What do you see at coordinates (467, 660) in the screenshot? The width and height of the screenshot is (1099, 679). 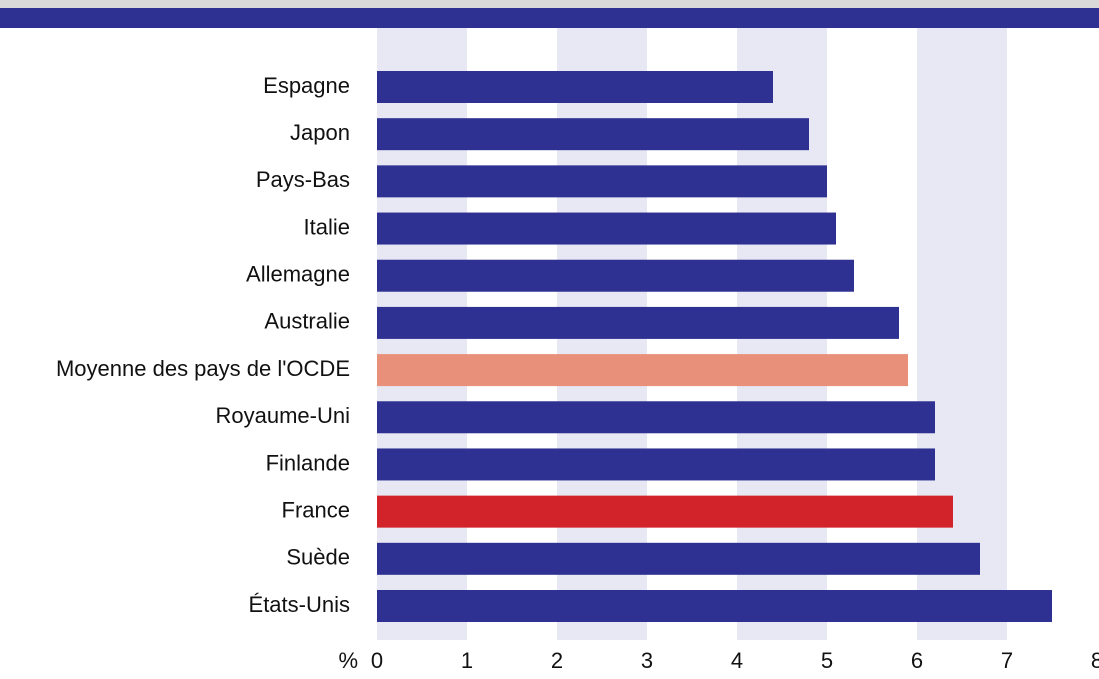 I see `x-tick-label: 1` at bounding box center [467, 660].